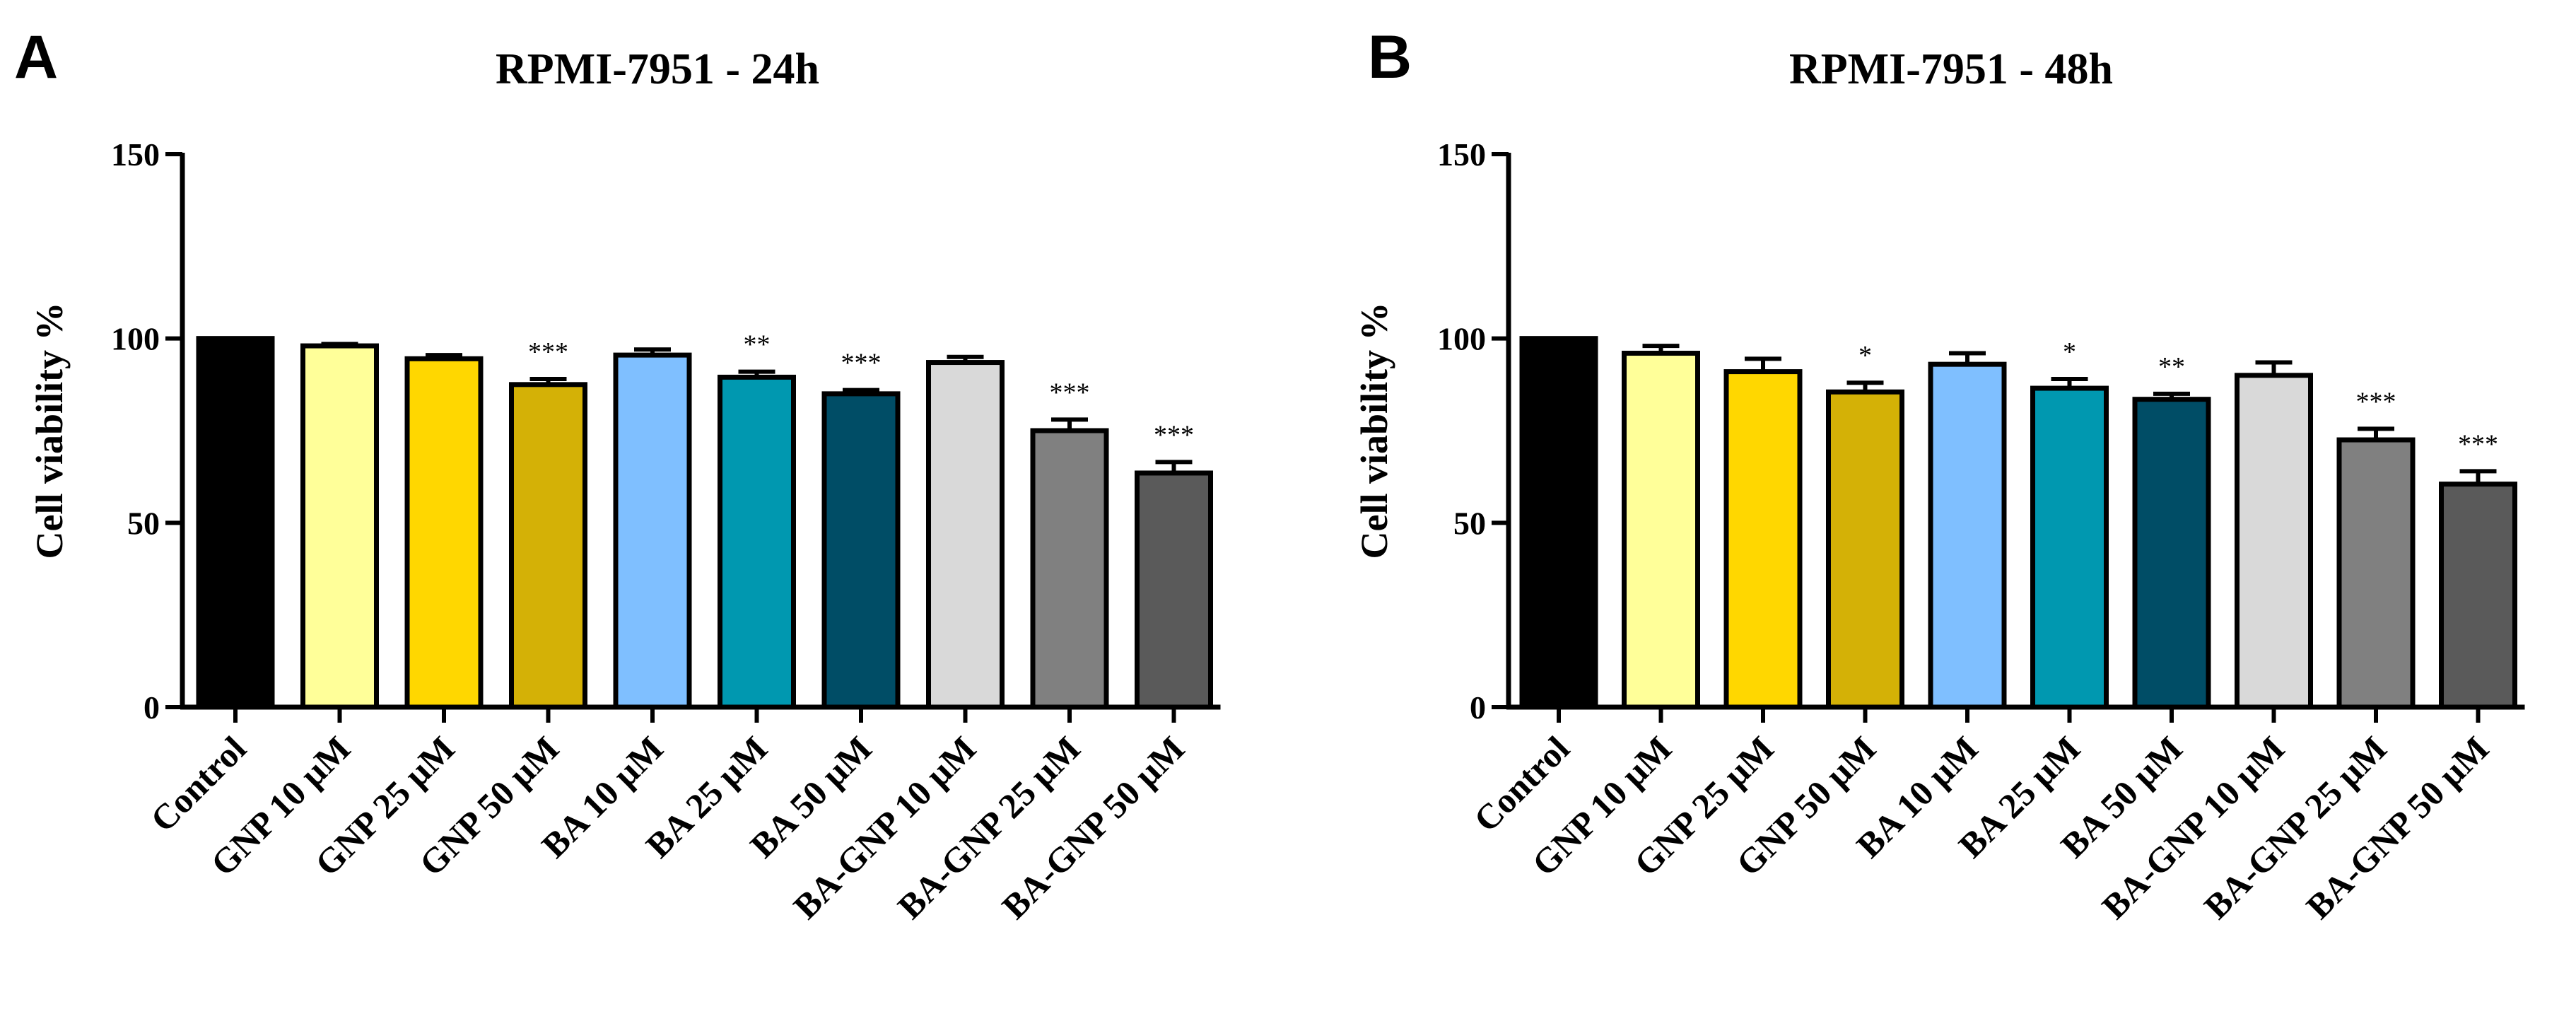  I want to click on panel-letter-a: A, so click(36, 57).